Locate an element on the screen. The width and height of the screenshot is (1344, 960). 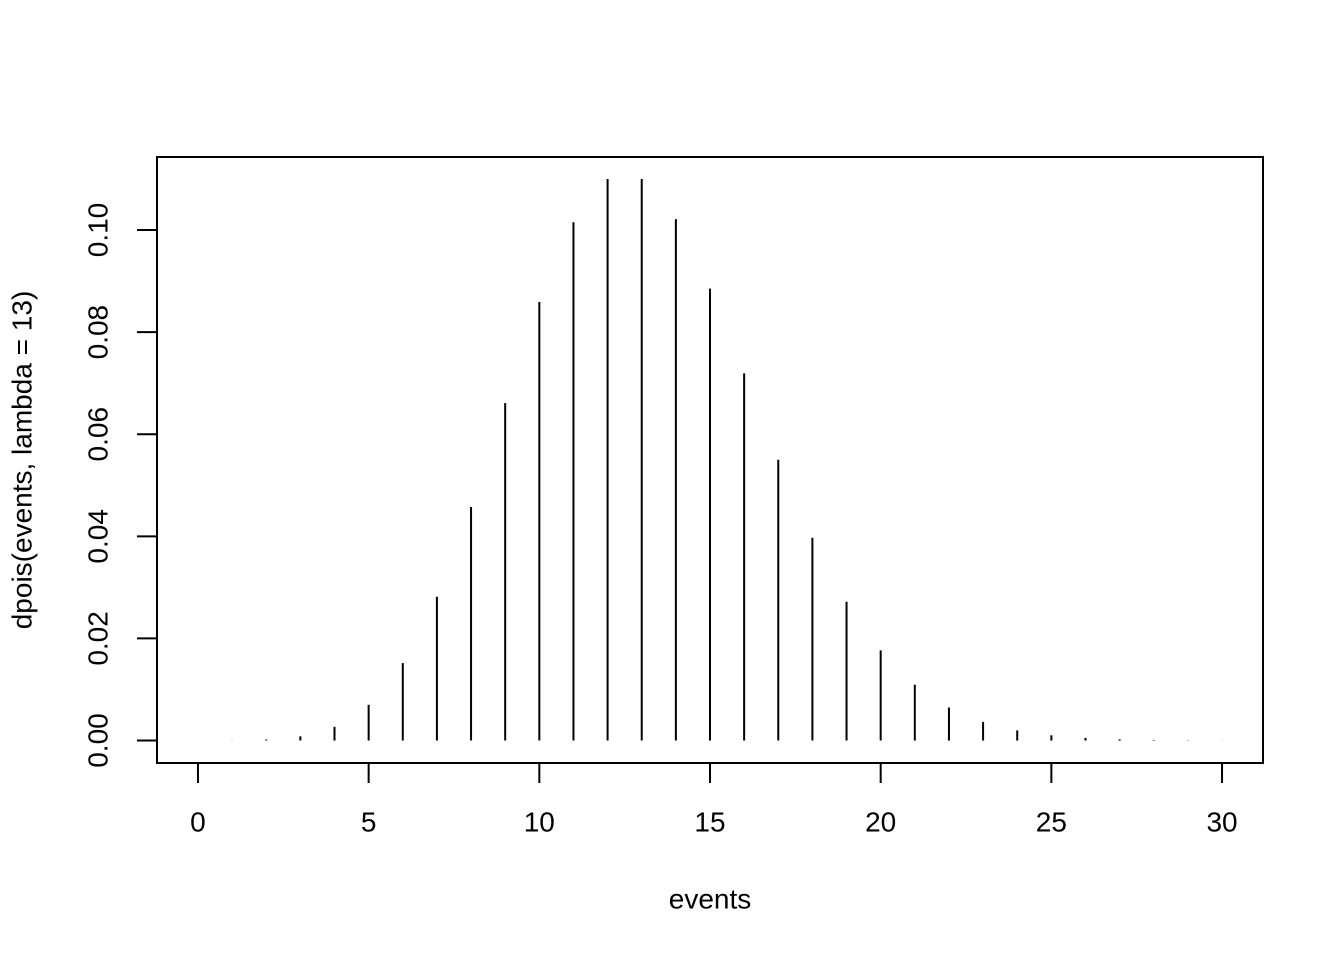
y-tick-label: 0.00 is located at coordinates (97, 740).